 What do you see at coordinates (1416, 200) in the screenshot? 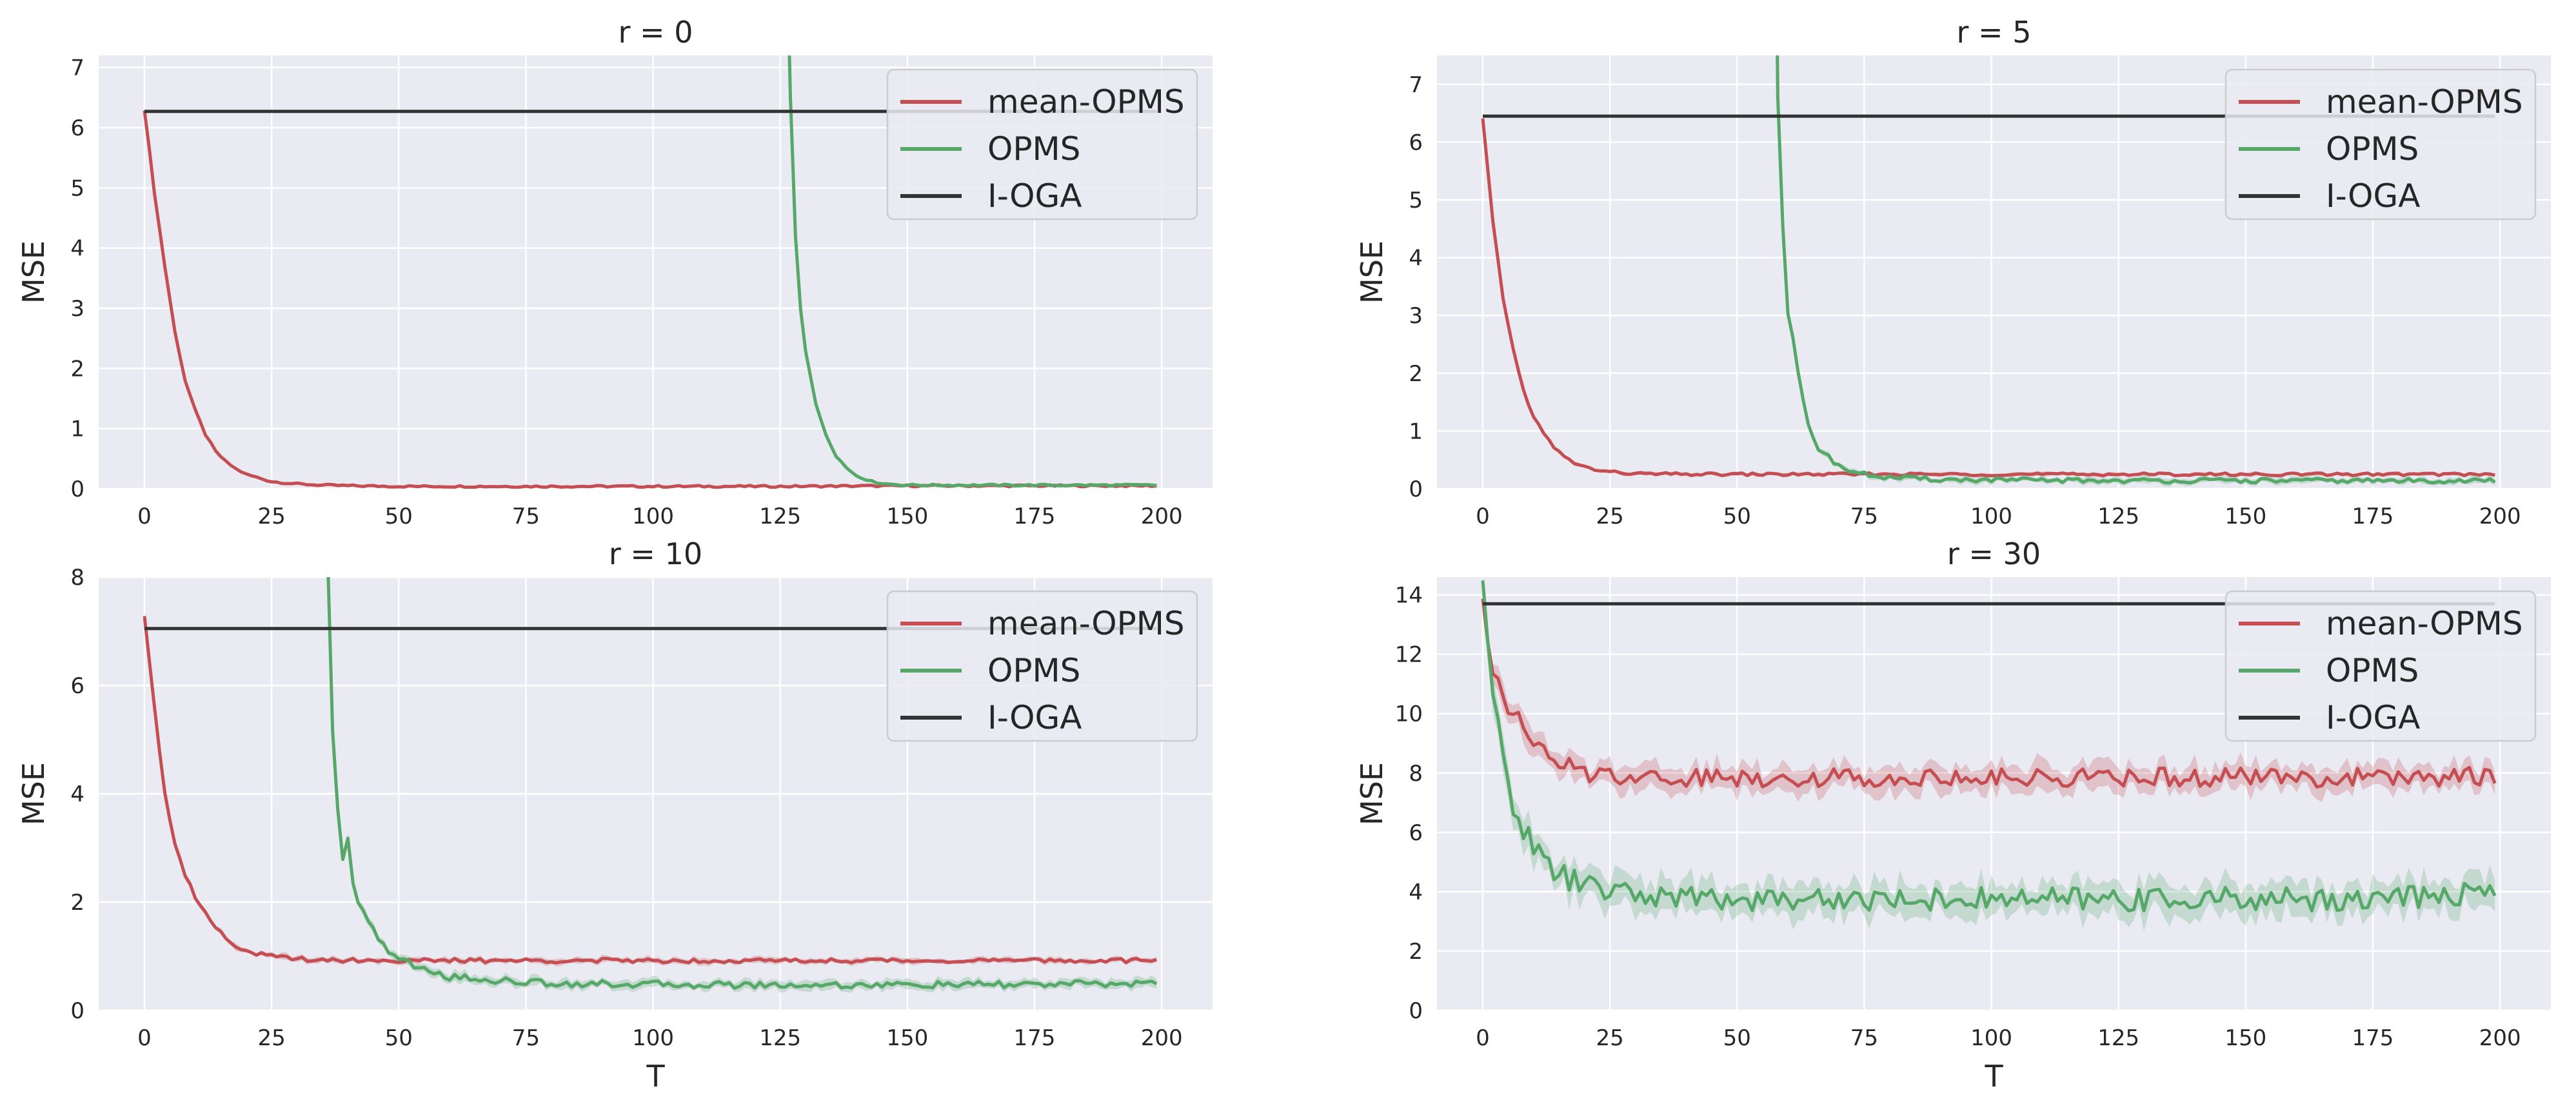
I see `y-tick-label: 5` at bounding box center [1416, 200].